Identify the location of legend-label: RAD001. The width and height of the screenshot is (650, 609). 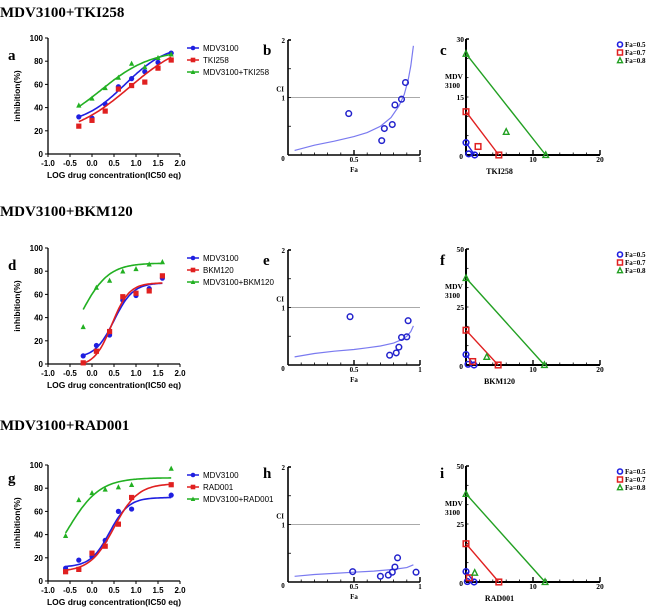
(218, 487).